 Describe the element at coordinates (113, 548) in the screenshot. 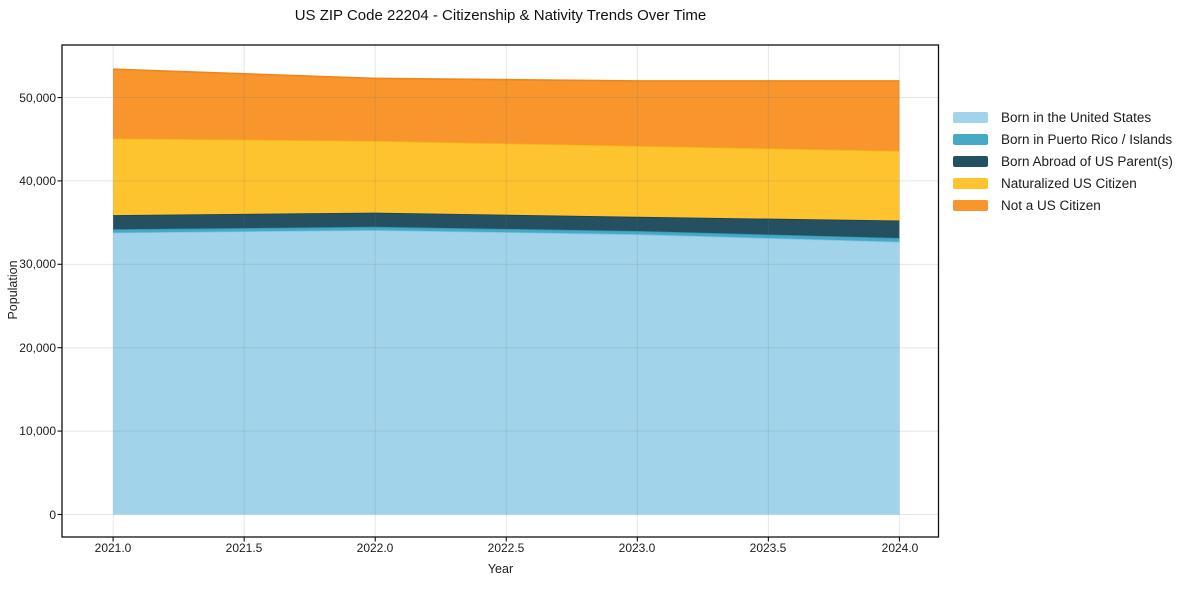

I see `x-tick-label: 2021.0` at that location.